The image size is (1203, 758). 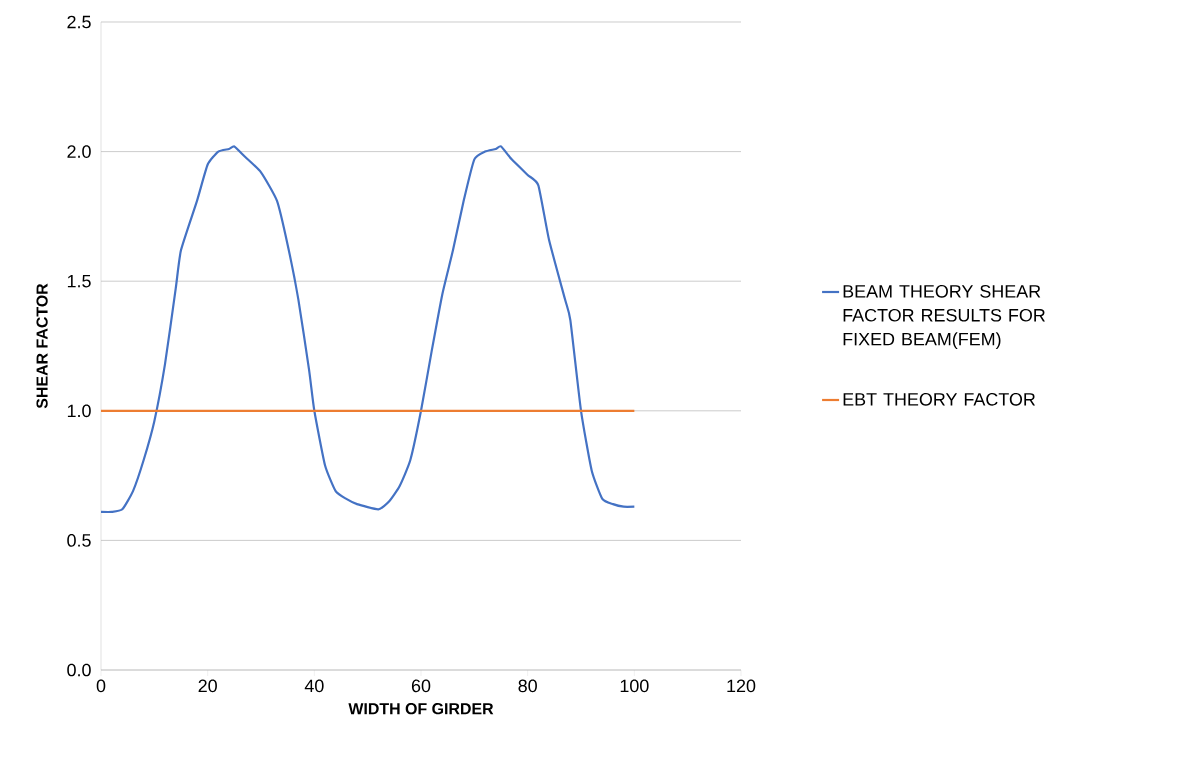 I want to click on y-tick-label: 0.5, so click(x=79, y=540).